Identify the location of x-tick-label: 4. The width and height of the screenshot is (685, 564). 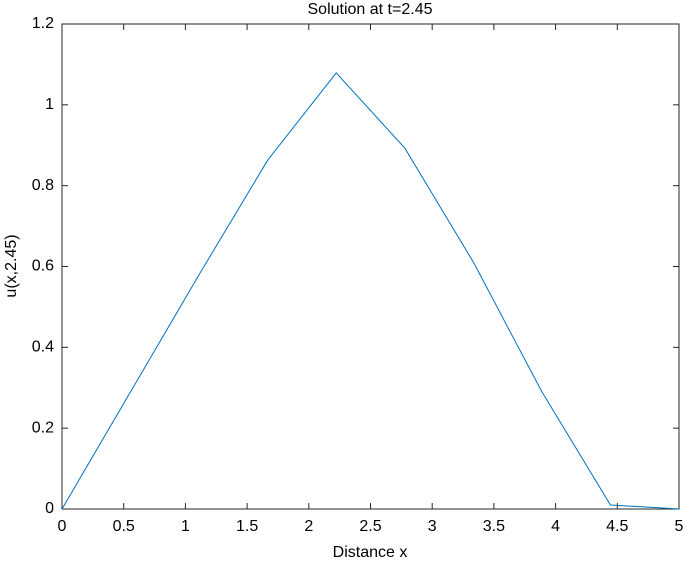
(555, 526).